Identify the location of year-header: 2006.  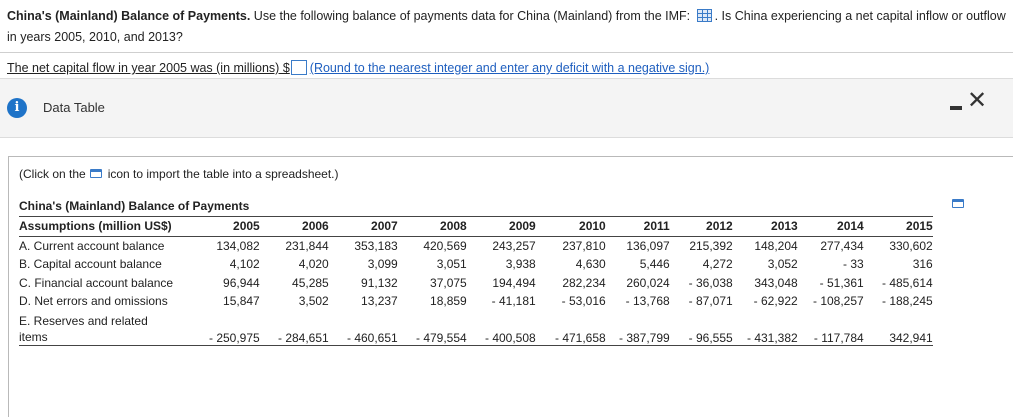
(294, 226).